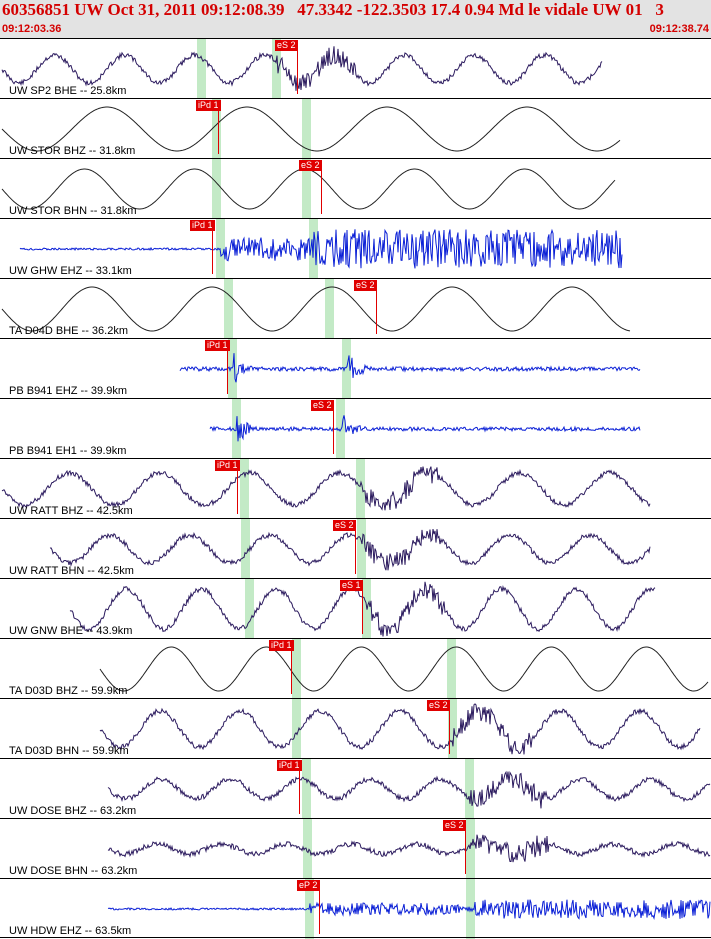 The image size is (711, 939). I want to click on trace-label: TA D03D BHN -- 59.9km, so click(69, 751).